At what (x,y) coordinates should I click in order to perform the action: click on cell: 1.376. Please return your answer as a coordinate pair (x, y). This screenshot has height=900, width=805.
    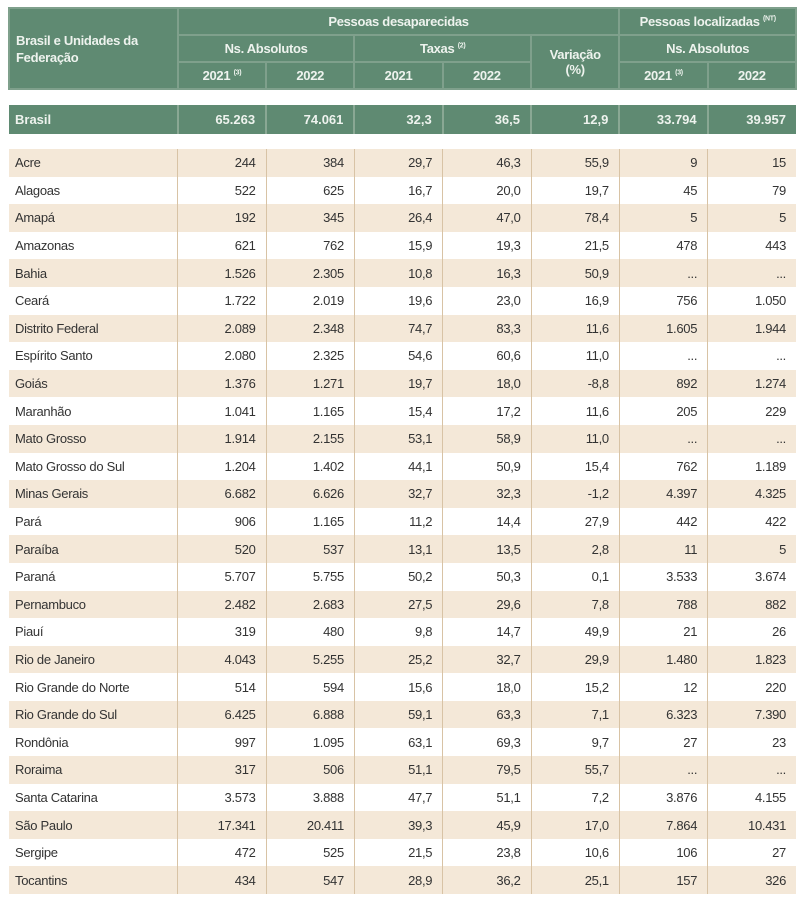
    Looking at the image, I should click on (222, 383).